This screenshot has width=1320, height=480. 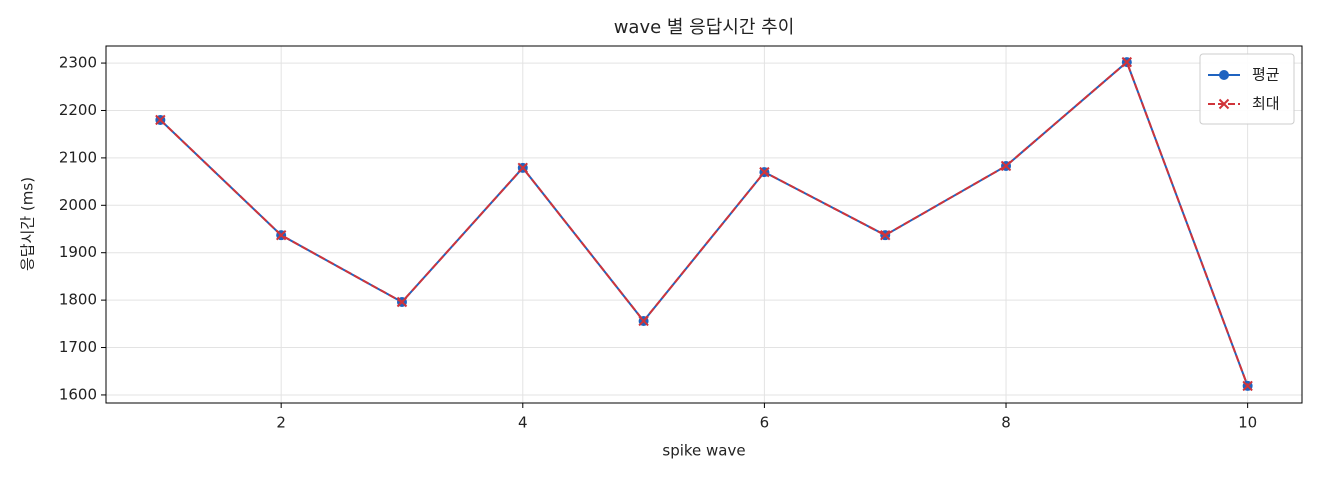 What do you see at coordinates (78, 63) in the screenshot?
I see `y-tick-label: 2300` at bounding box center [78, 63].